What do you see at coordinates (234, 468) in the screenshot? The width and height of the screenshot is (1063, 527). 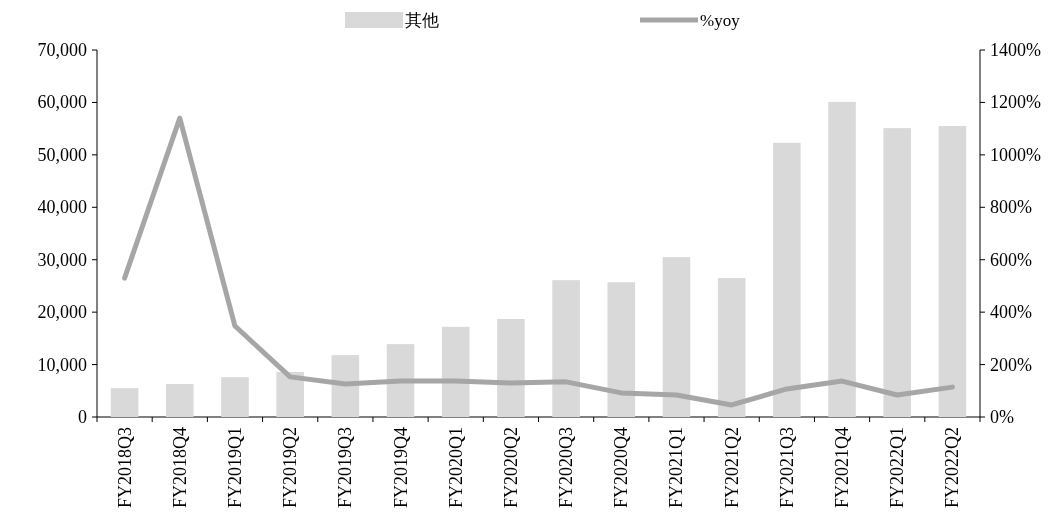 I see `x-tick-label: FY2019Q1` at bounding box center [234, 468].